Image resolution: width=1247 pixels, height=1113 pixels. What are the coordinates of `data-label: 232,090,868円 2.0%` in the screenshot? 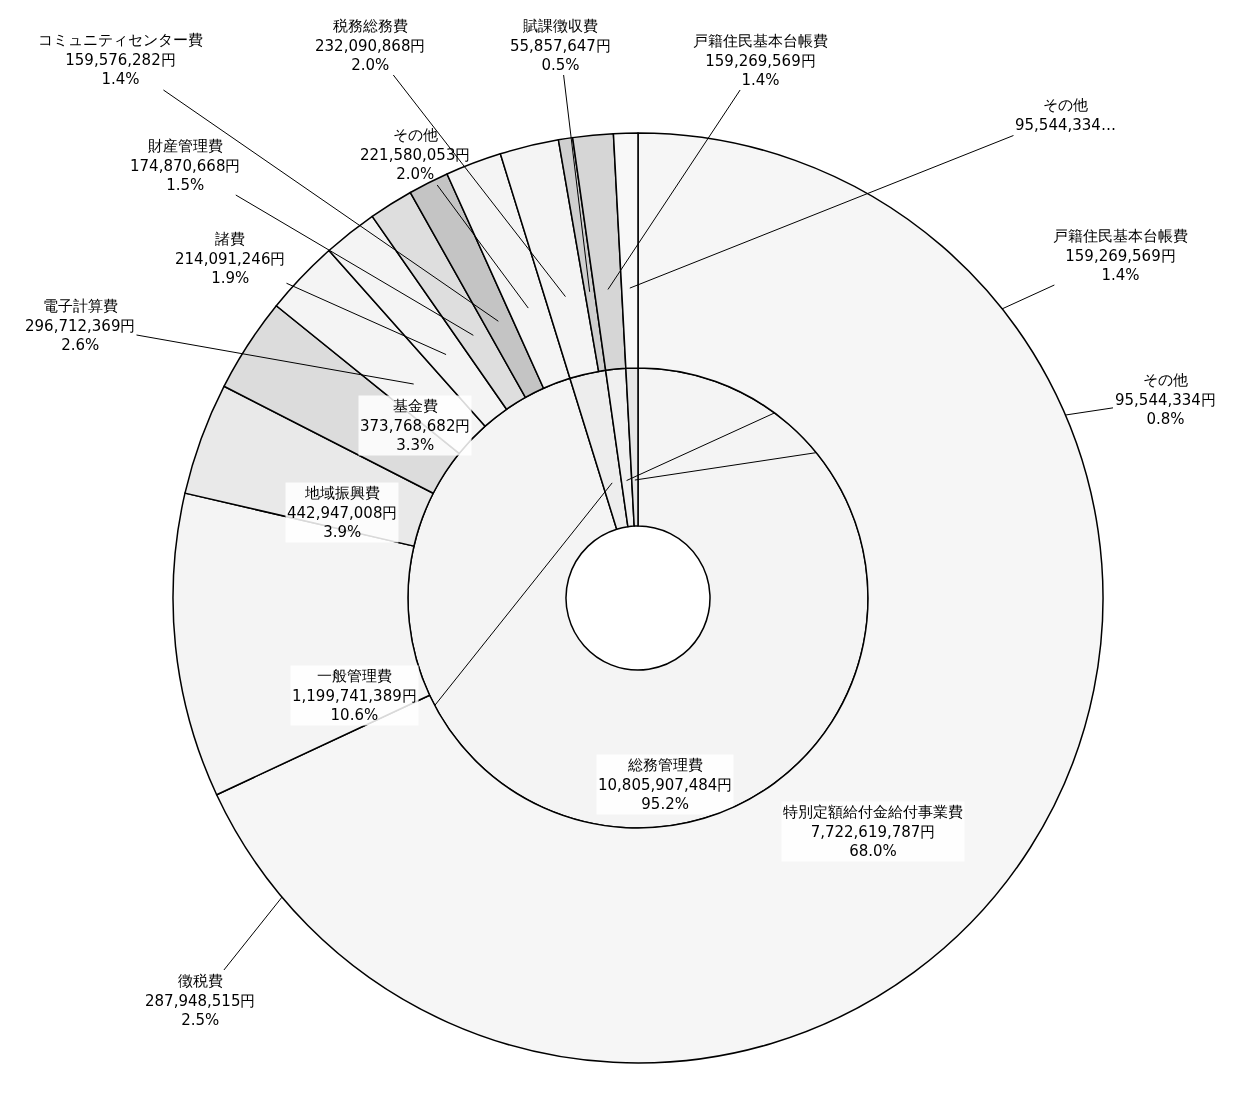 It's located at (370, 55).